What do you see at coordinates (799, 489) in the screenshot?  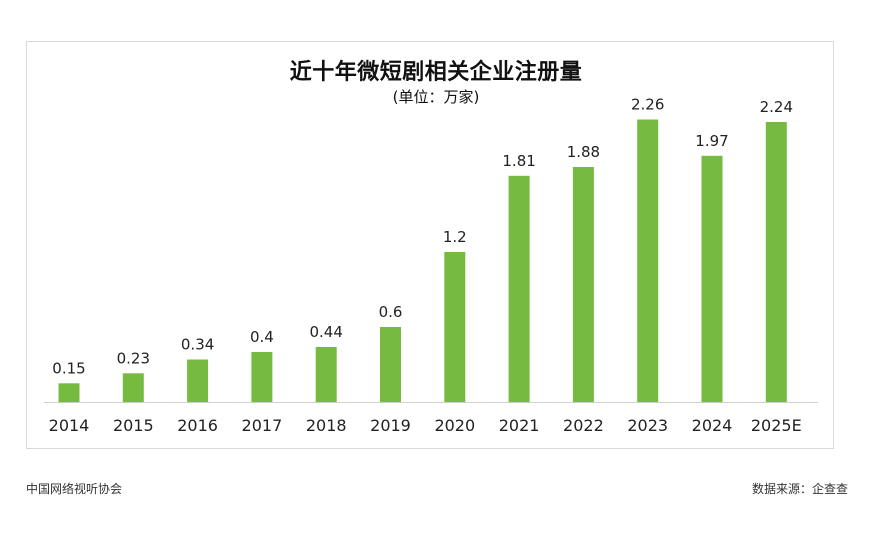 I see `data-source-note: 数据来源：企查查` at bounding box center [799, 489].